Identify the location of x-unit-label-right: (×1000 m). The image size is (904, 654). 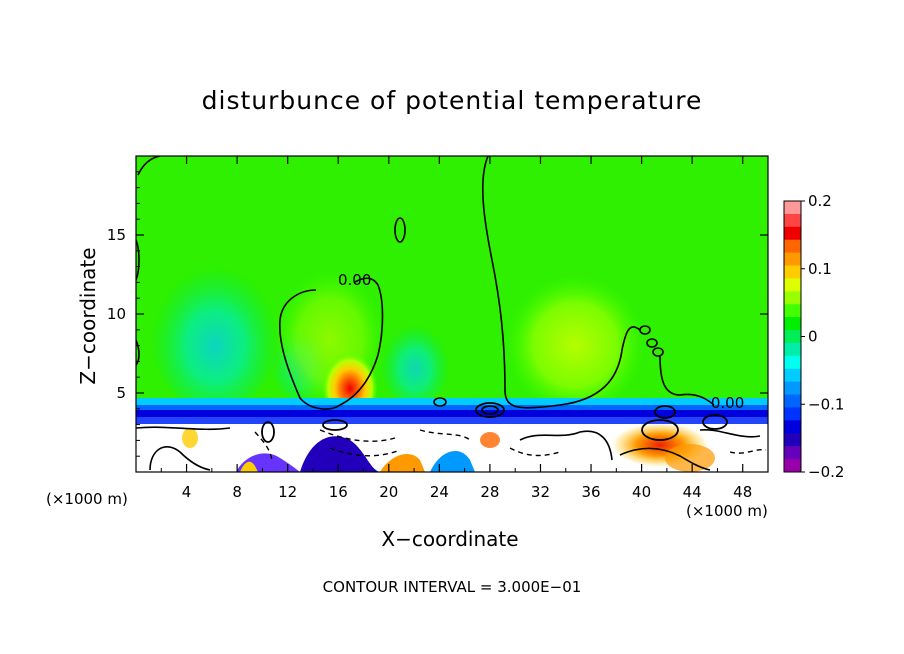
(727, 511).